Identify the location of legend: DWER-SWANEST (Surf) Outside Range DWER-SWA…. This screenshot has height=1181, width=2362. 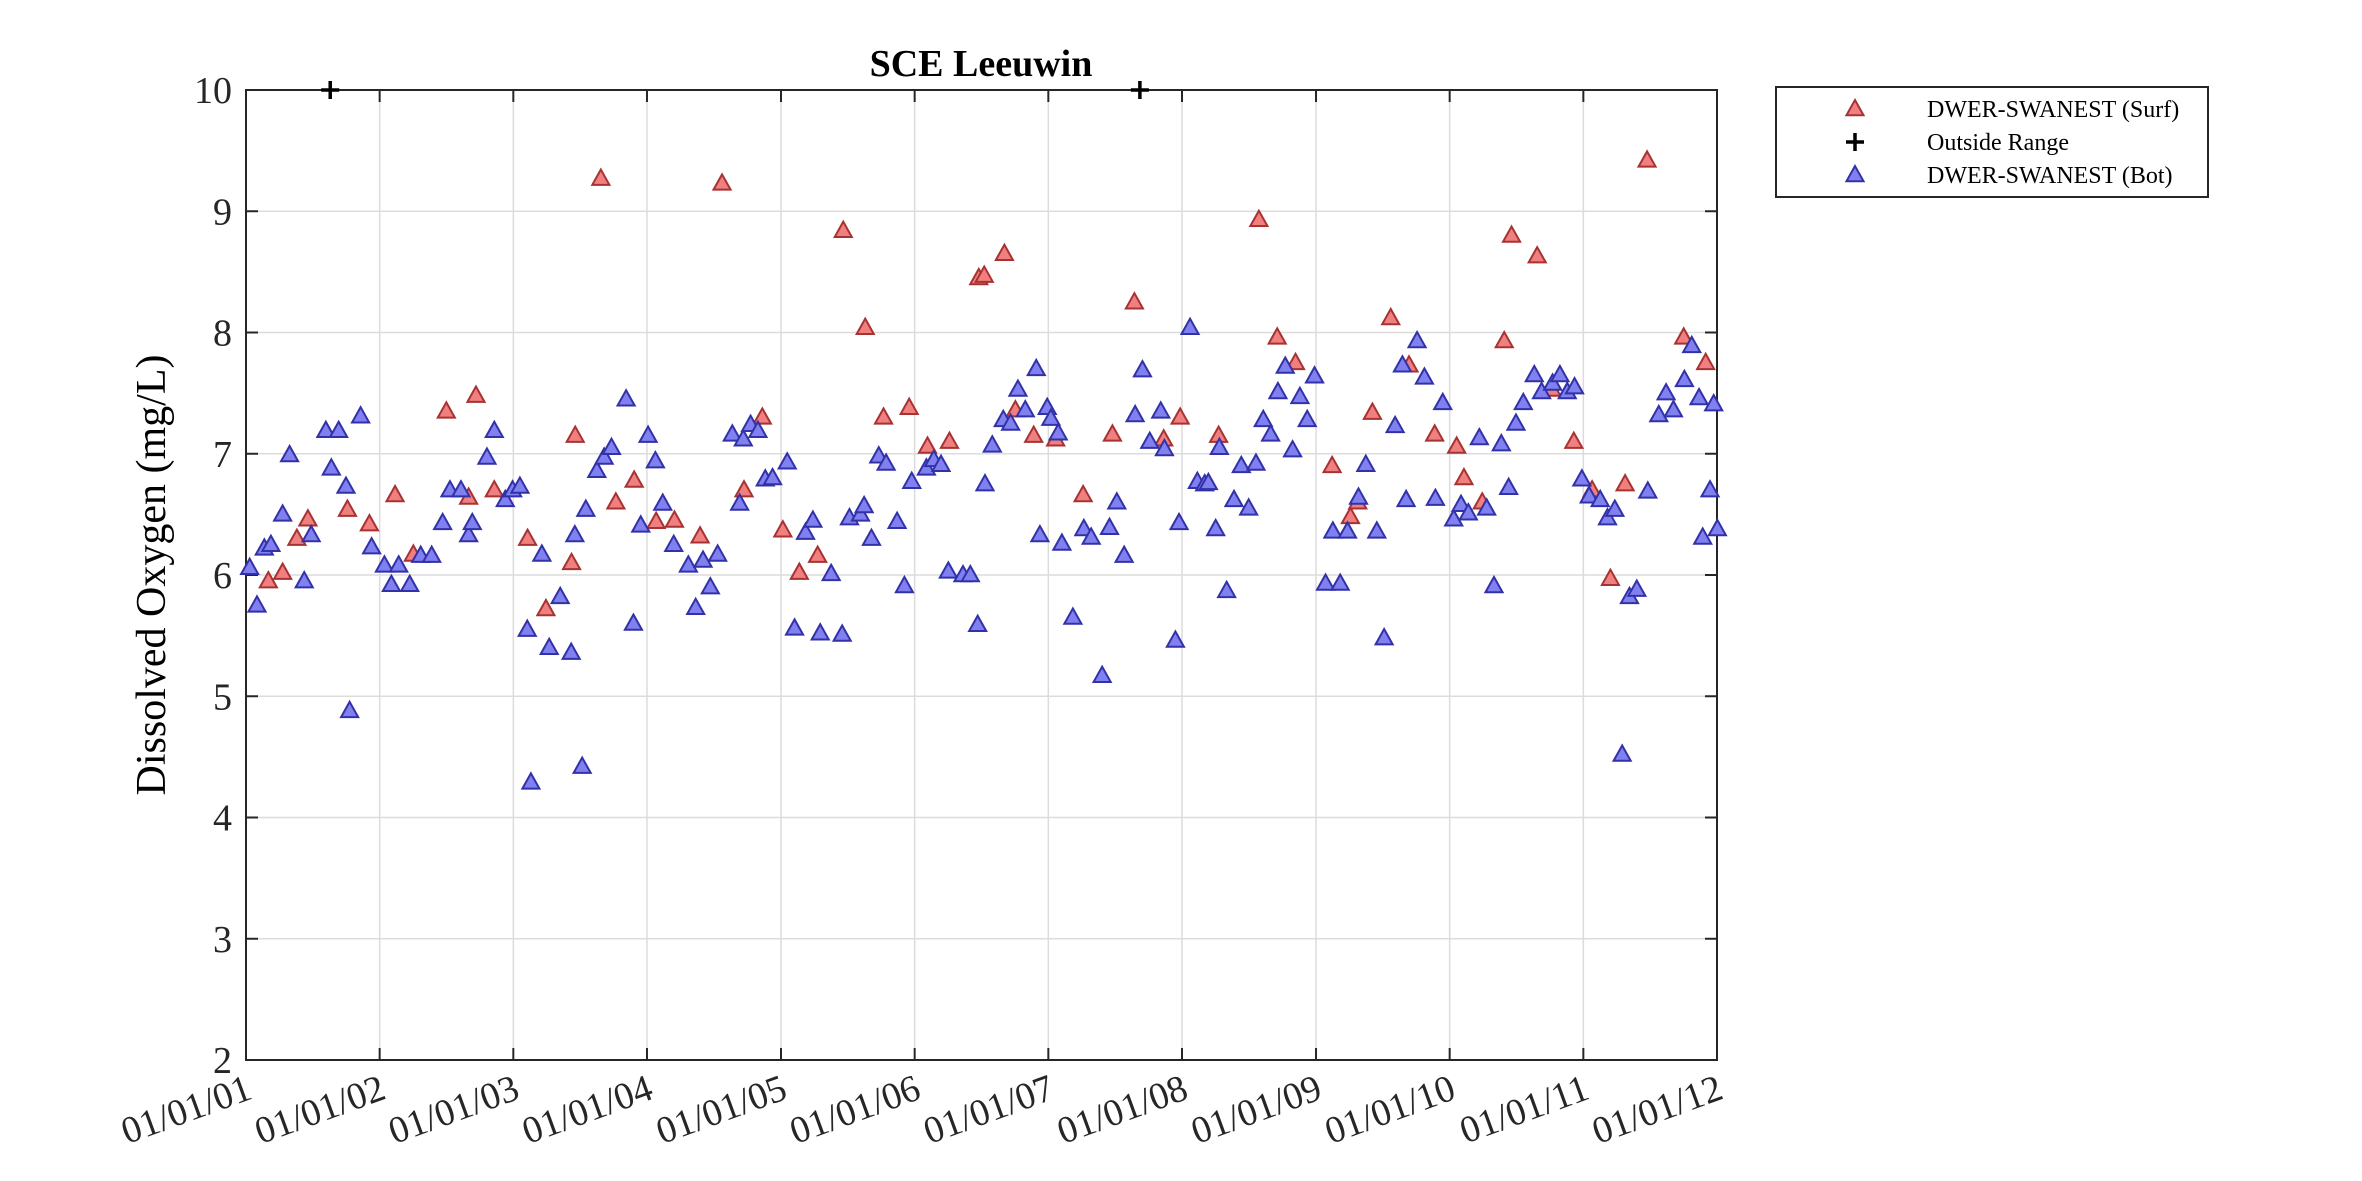
(1992, 142).